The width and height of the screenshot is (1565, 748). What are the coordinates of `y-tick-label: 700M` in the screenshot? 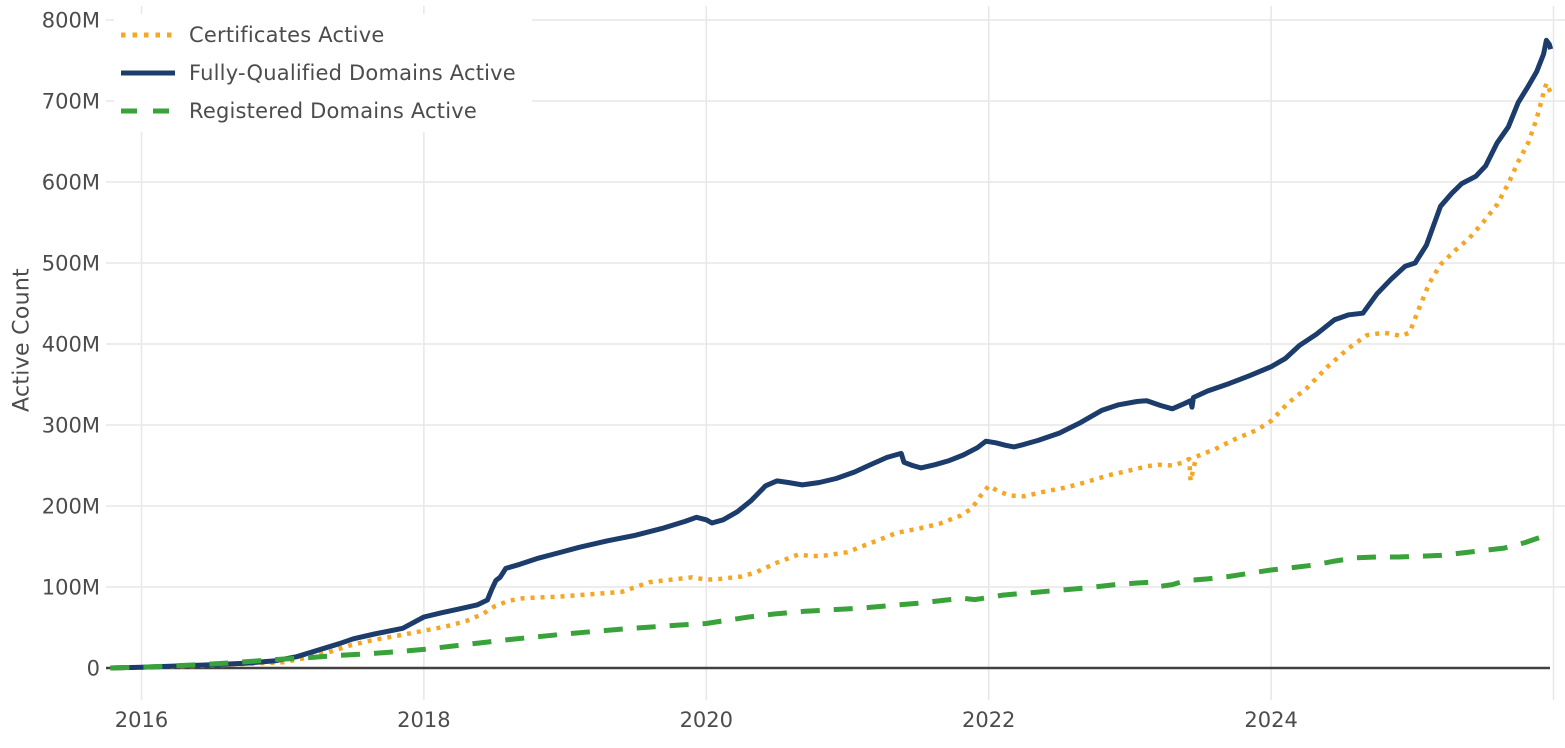 It's located at (71, 102).